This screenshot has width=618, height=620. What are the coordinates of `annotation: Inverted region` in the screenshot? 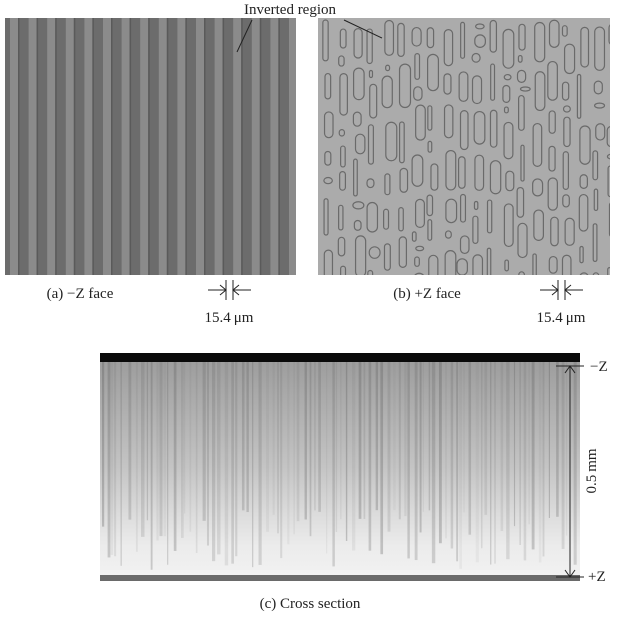 It's located at (290, 10).